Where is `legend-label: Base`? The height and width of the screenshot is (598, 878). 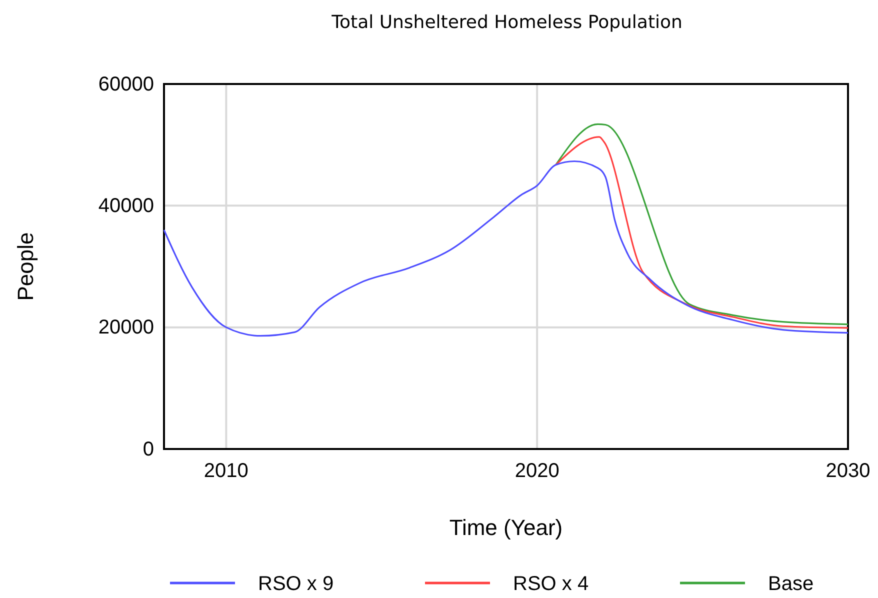 legend-label: Base is located at coordinates (791, 584).